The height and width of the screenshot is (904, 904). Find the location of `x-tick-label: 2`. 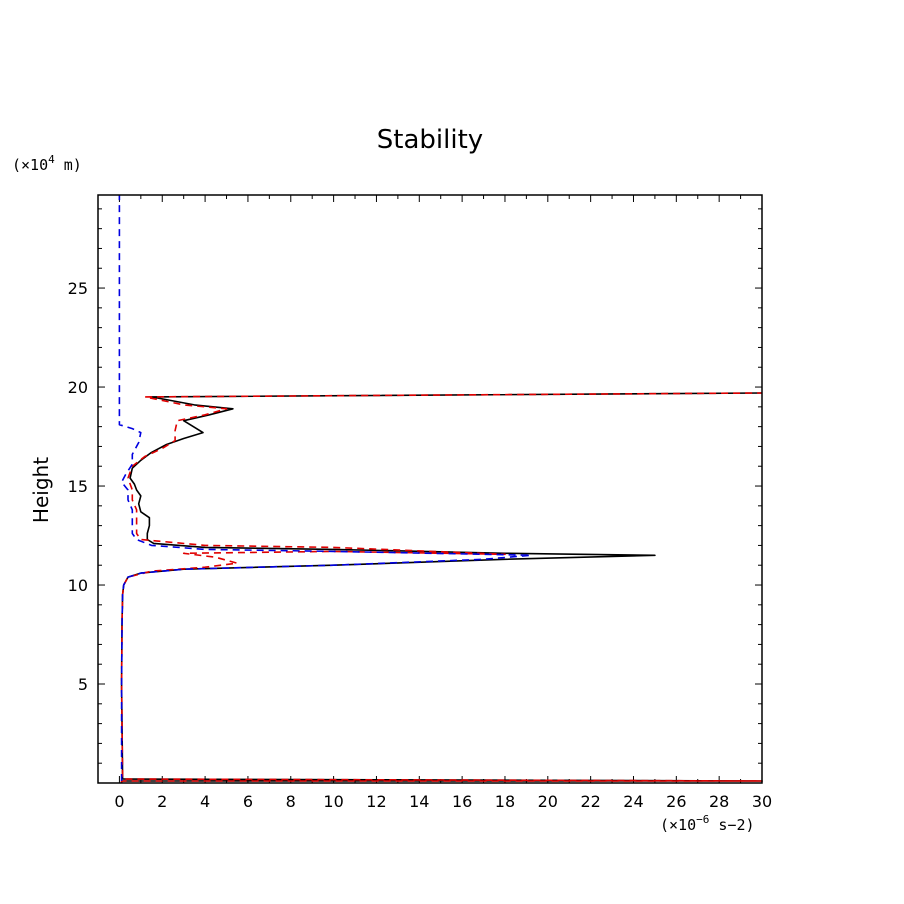

x-tick-label: 2 is located at coordinates (162, 801).